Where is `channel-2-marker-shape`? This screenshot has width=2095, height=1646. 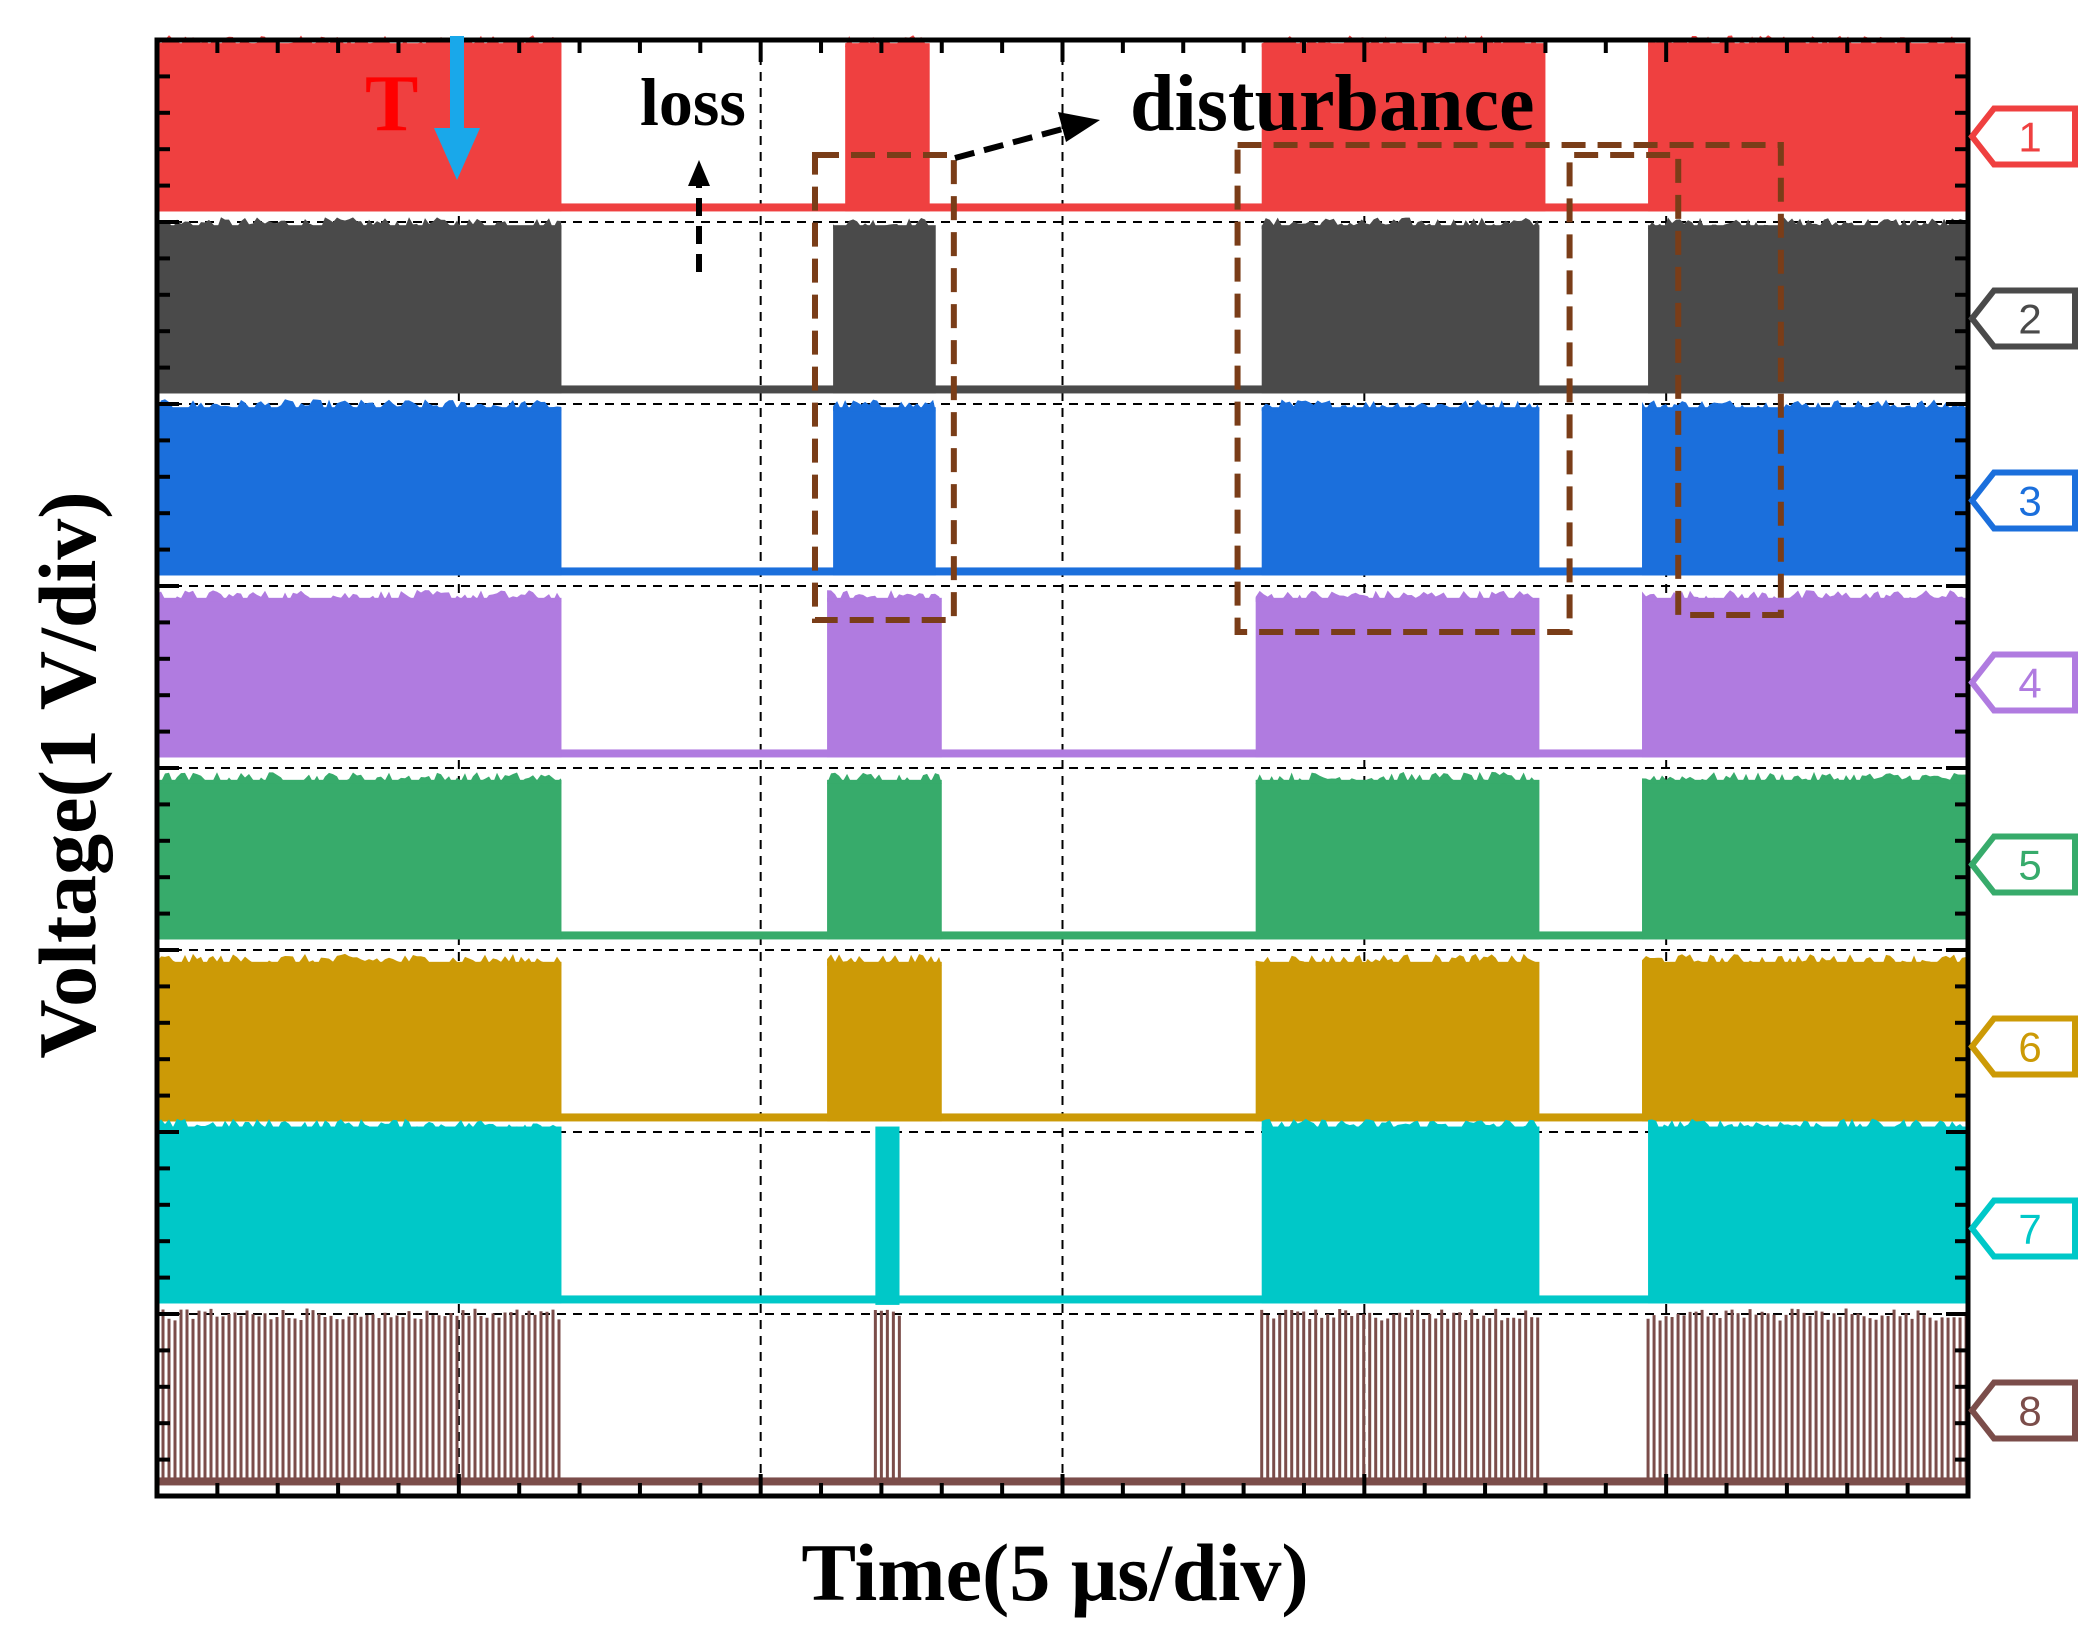
channel-2-marker-shape is located at coordinates (2023, 318).